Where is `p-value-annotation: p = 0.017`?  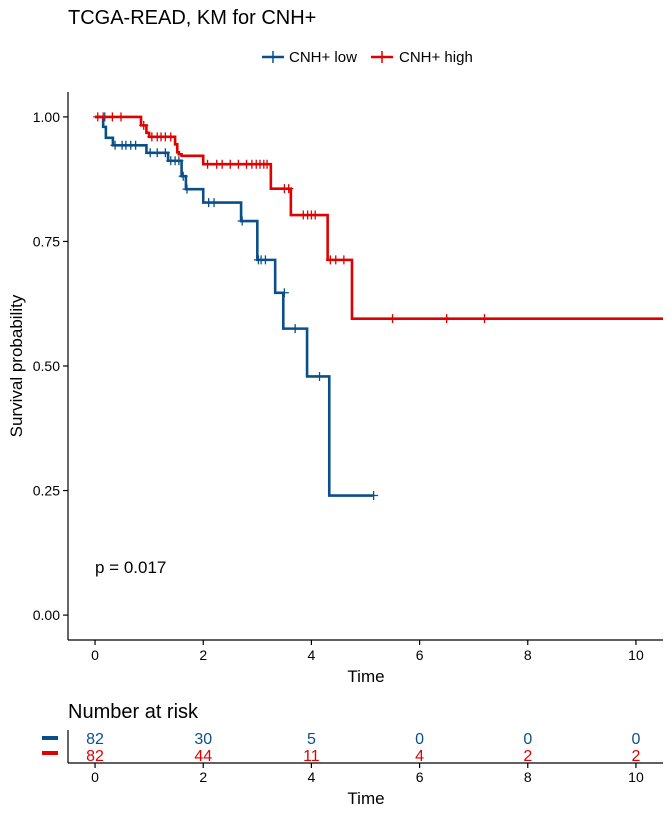
p-value-annotation: p = 0.017 is located at coordinates (130, 567).